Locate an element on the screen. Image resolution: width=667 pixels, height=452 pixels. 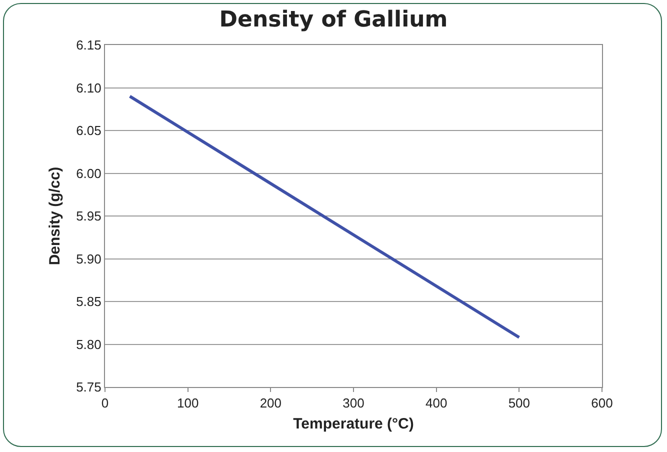
x-tick-label: 600 is located at coordinates (602, 403).